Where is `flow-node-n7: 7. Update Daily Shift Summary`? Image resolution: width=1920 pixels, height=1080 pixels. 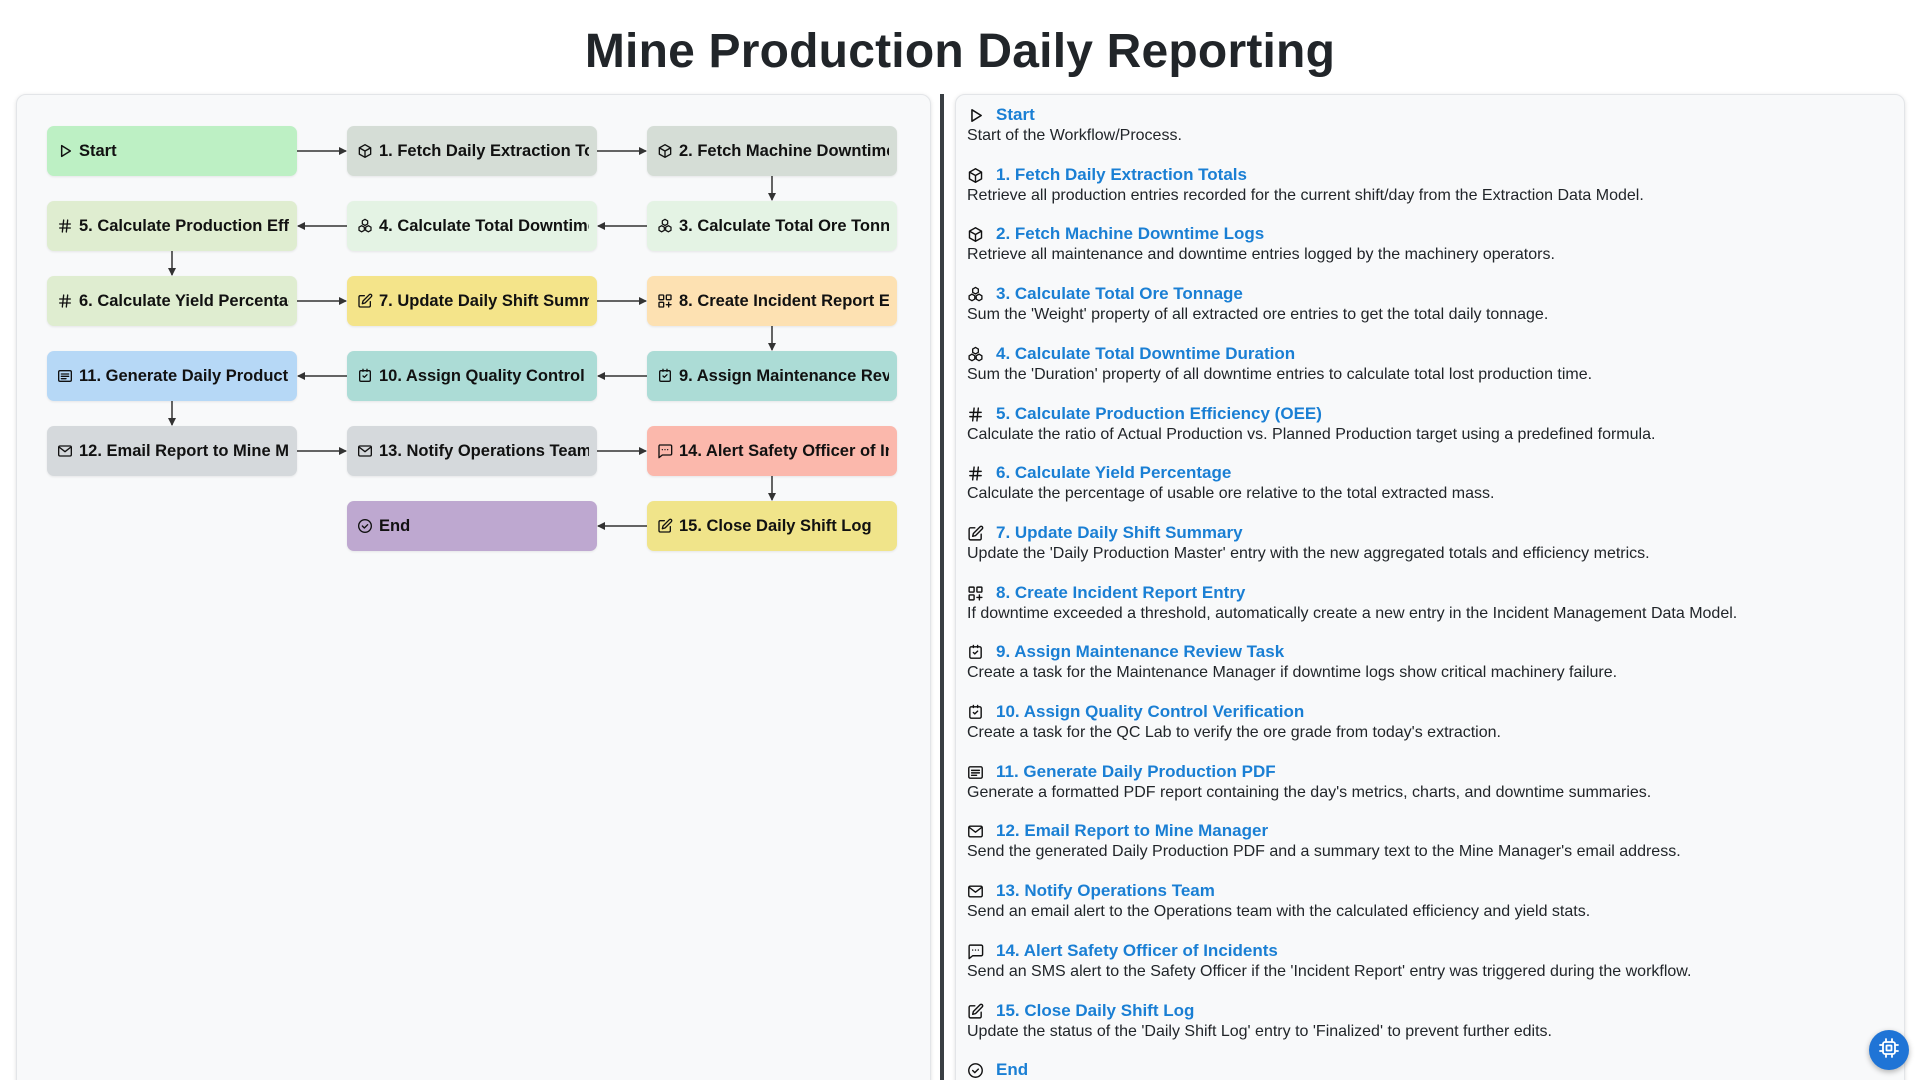 flow-node-n7: 7. Update Daily Shift Summary is located at coordinates (472, 301).